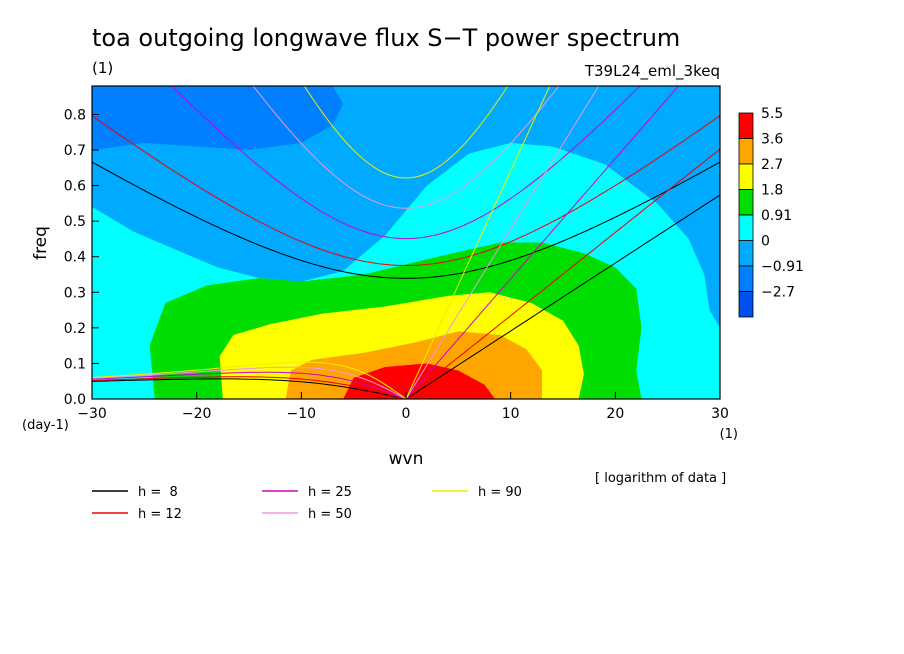 This screenshot has height=654, width=904. I want to click on x-tick-label: 10, so click(511, 414).